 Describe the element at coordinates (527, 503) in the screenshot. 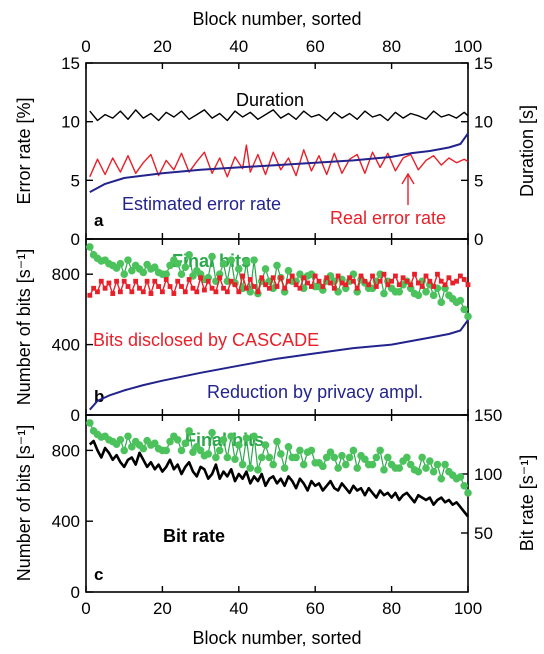

I see `panel-c-right-y-label: Bit rate [s⁻¹]` at that location.